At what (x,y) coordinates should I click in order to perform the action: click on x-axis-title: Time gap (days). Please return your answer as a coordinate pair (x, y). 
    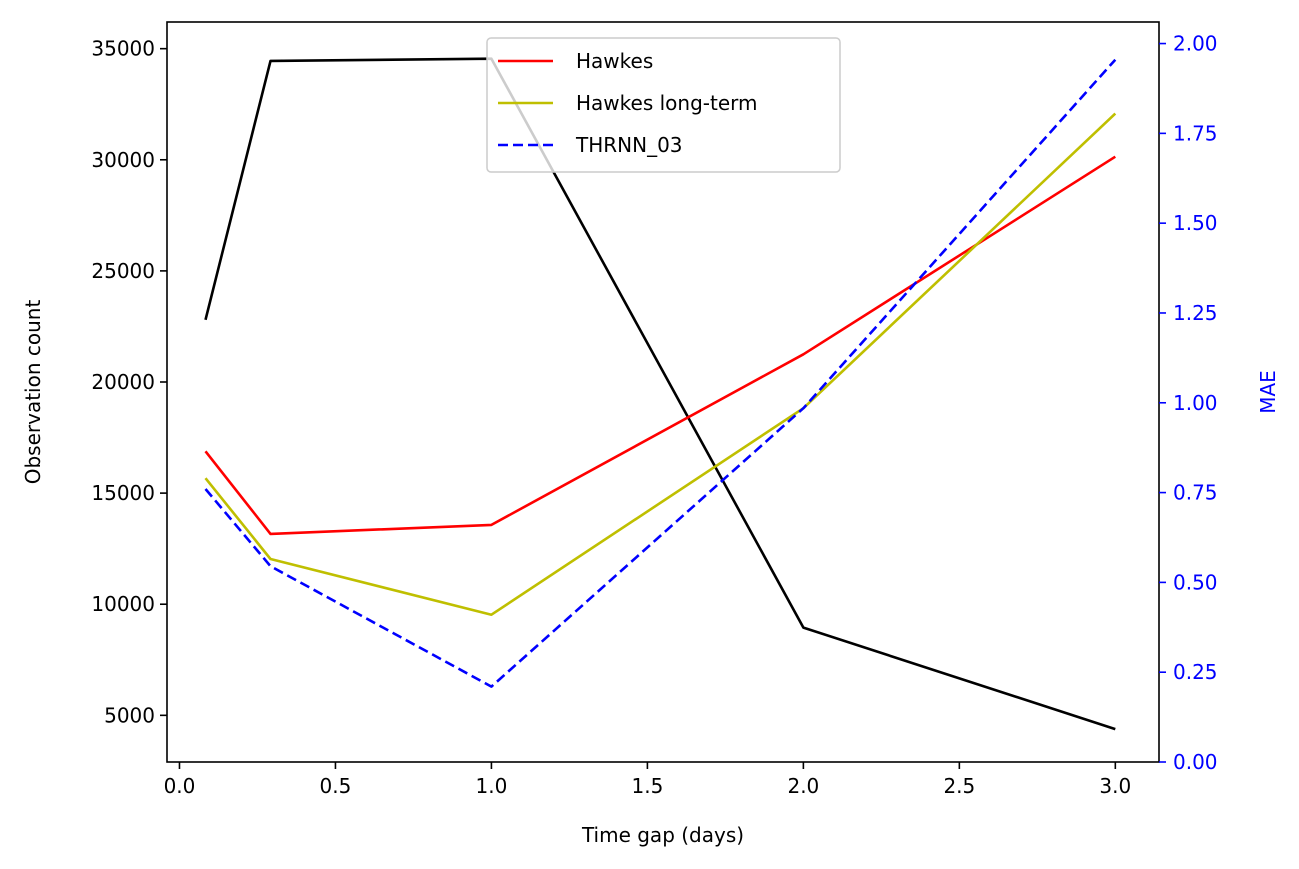
    Looking at the image, I should click on (662, 835).